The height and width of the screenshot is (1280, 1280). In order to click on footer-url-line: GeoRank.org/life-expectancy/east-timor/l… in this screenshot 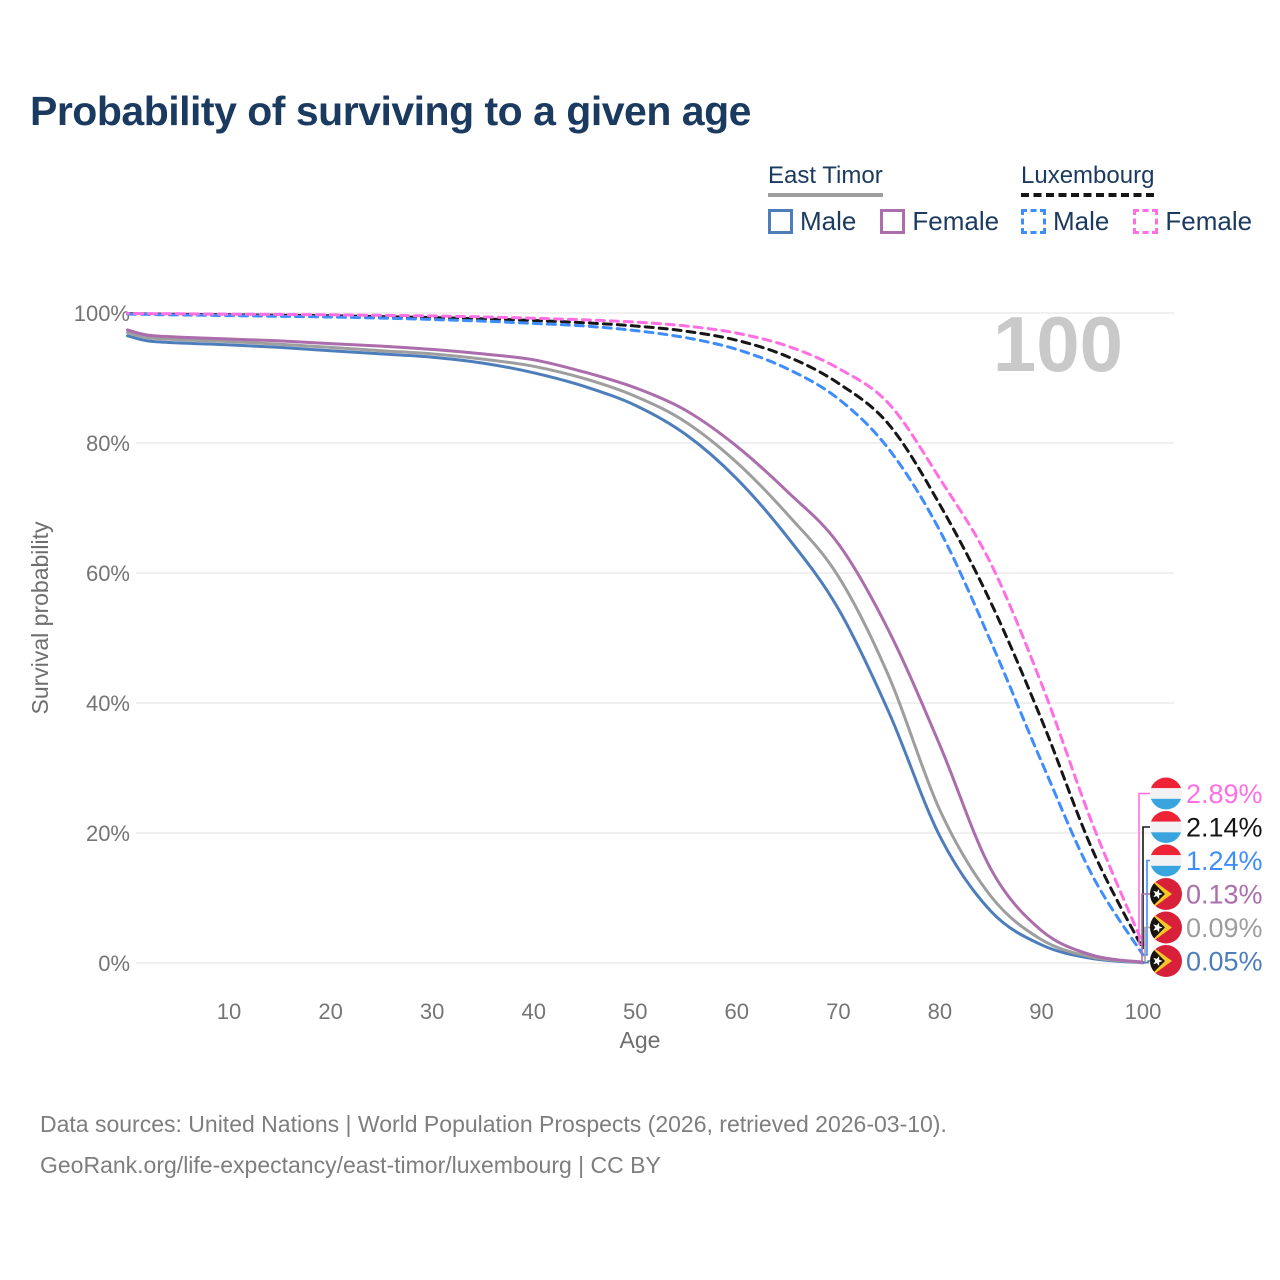, I will do `click(350, 1165)`.